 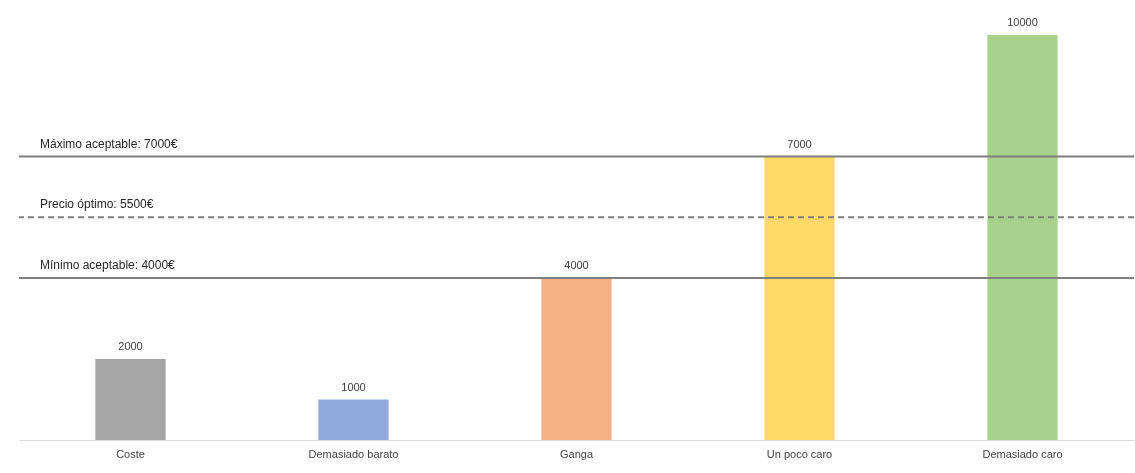 I want to click on x-tick-label: Coste, so click(x=130, y=453).